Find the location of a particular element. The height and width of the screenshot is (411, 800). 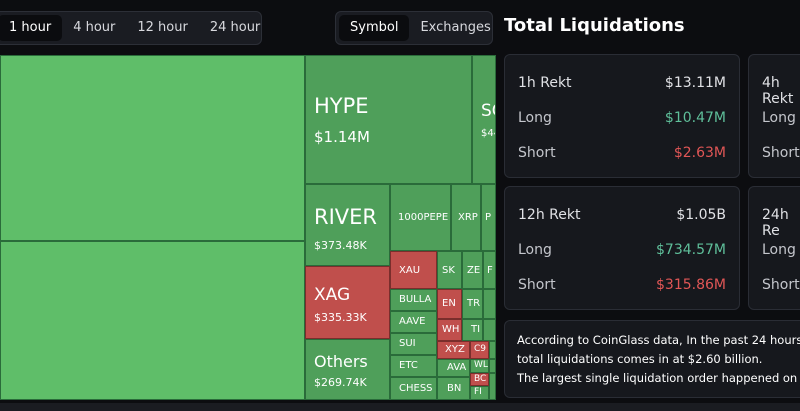

treemap-tile-ti: TI is located at coordinates (472, 330).